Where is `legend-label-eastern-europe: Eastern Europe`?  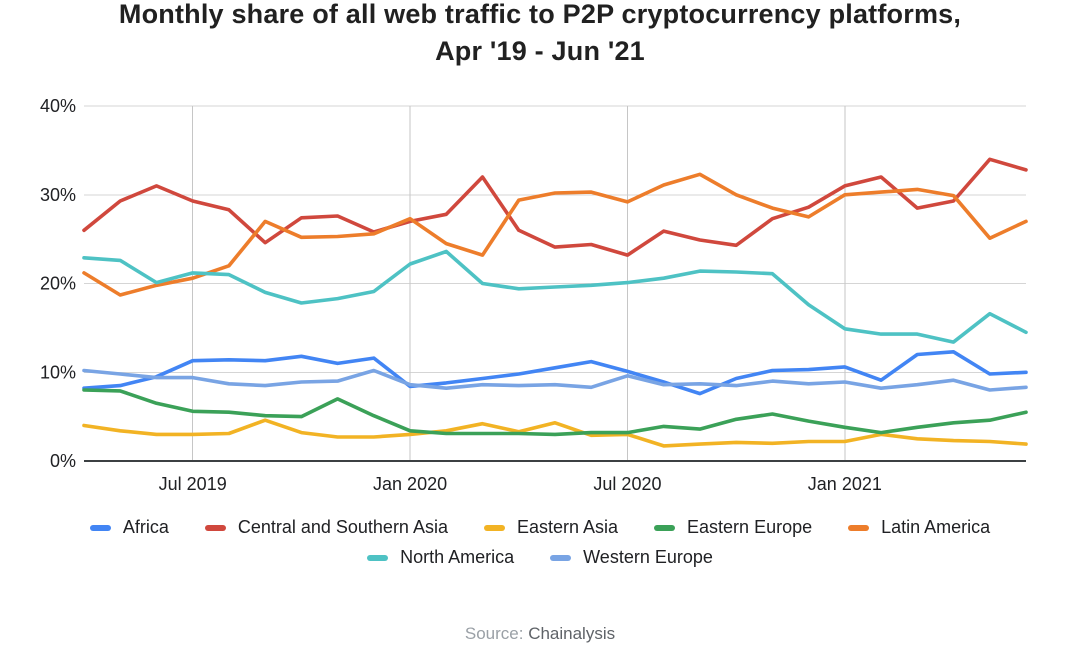
legend-label-eastern-europe: Eastern Europe is located at coordinates (750, 527).